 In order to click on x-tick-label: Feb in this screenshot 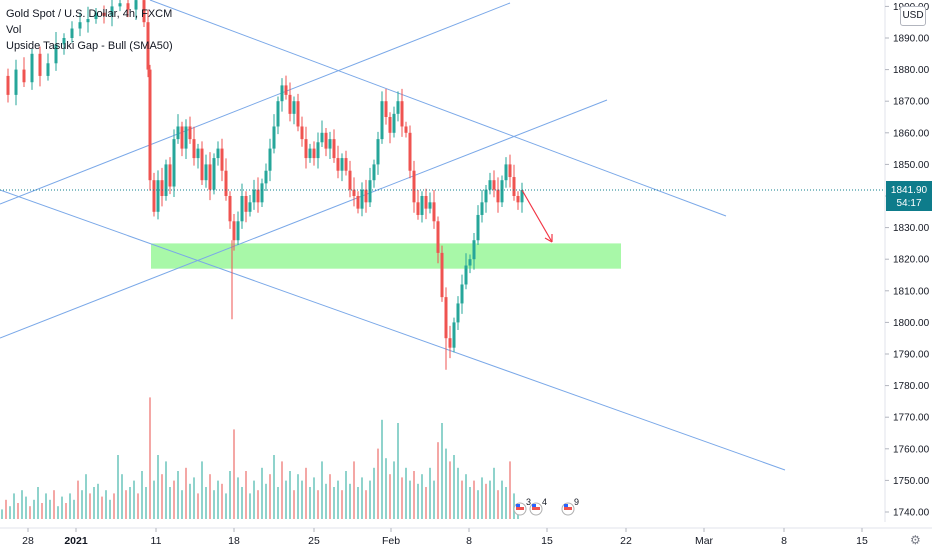, I will do `click(391, 541)`.